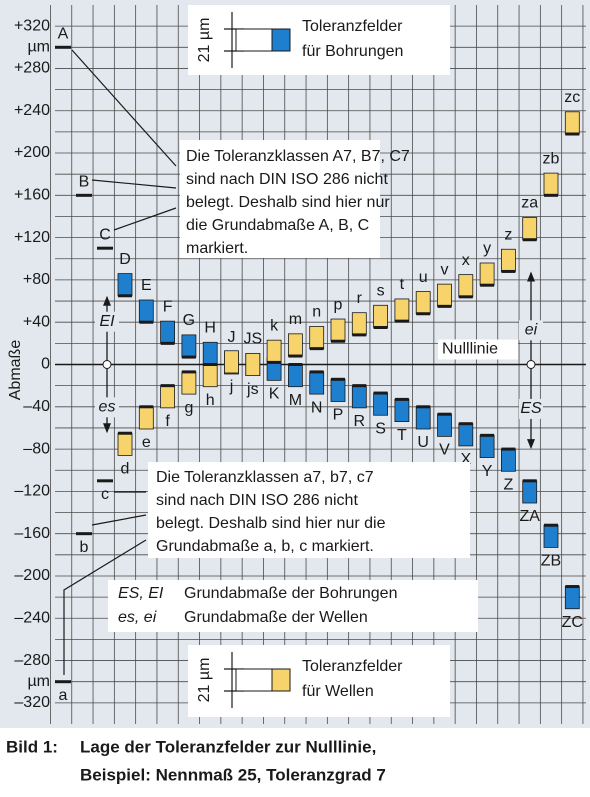 This screenshot has height=797, width=590. What do you see at coordinates (232, 337) in the screenshot?
I see `field-label: J` at bounding box center [232, 337].